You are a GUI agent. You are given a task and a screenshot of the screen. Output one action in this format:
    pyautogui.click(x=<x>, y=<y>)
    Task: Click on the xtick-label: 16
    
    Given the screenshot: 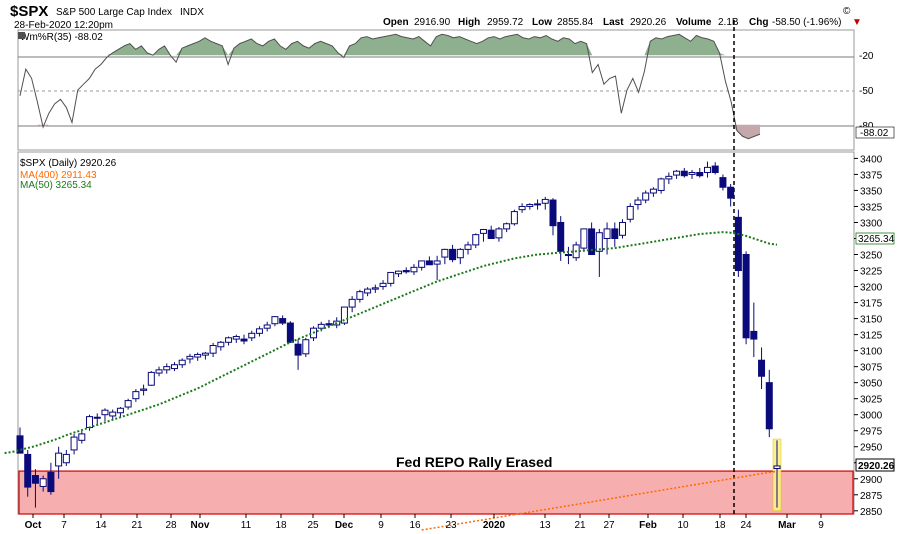 What is the action you would take?
    pyautogui.click(x=415, y=525)
    